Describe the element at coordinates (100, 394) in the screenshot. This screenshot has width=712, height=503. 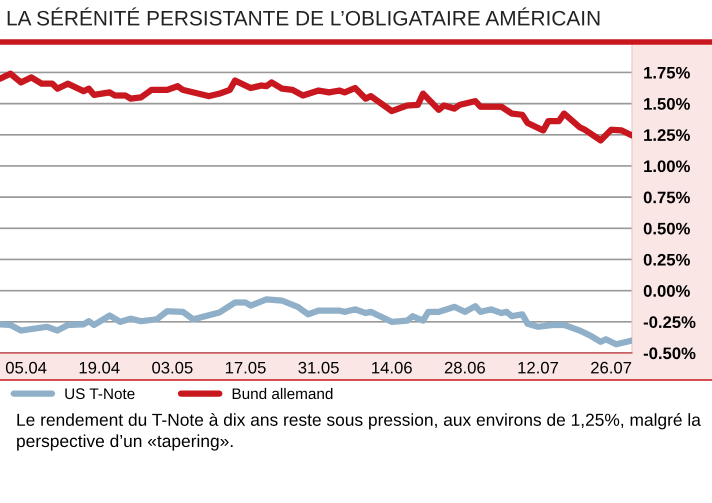
I see `legend-label: US T-Note` at that location.